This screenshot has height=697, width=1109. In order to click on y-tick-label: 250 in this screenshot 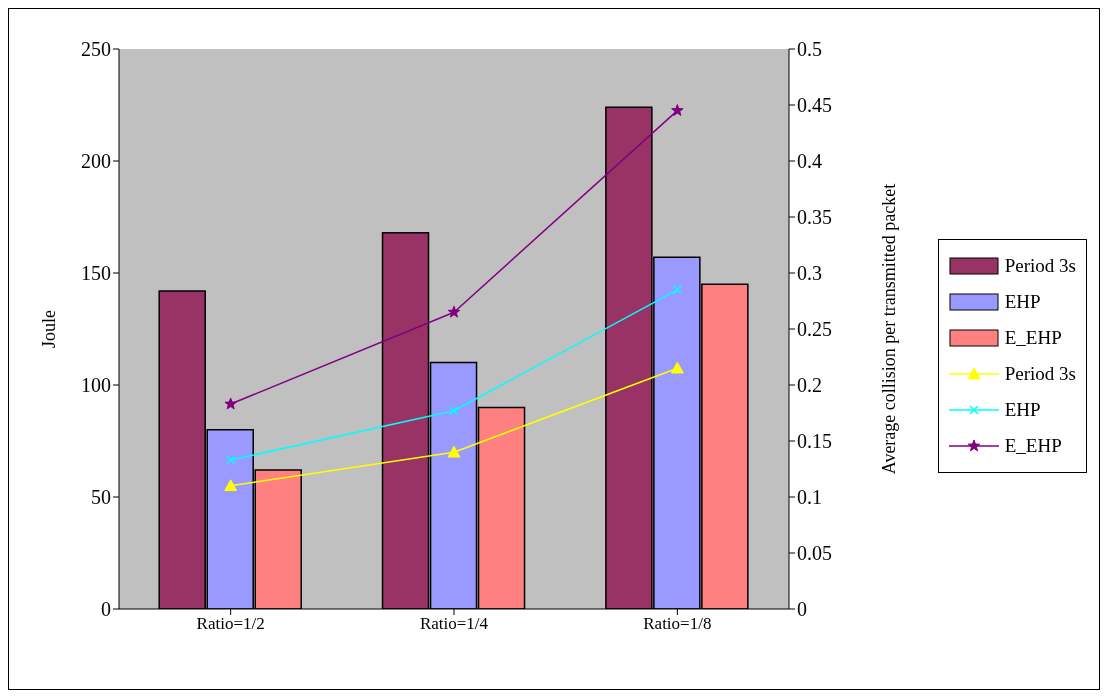, I will do `click(96, 49)`.